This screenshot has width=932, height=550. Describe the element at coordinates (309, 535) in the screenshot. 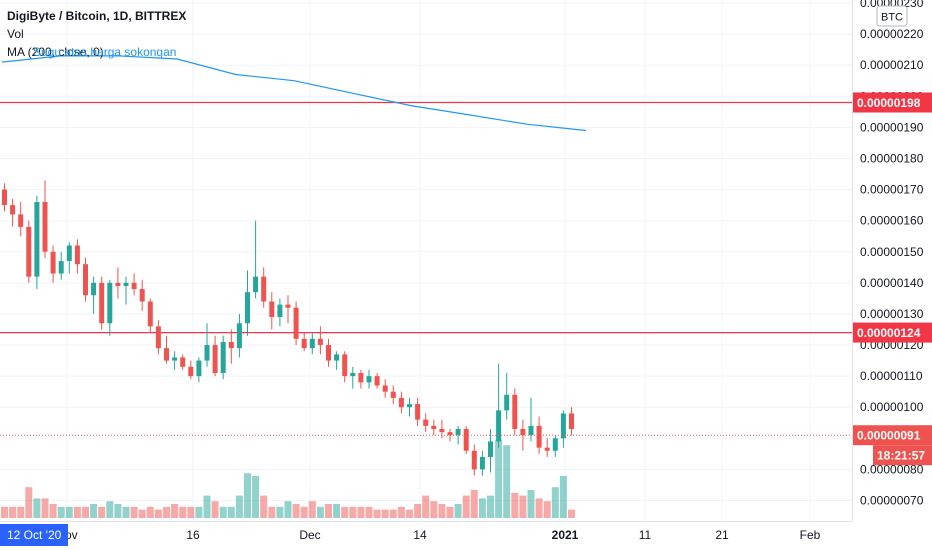

I see `time-tick-label: Dec` at that location.